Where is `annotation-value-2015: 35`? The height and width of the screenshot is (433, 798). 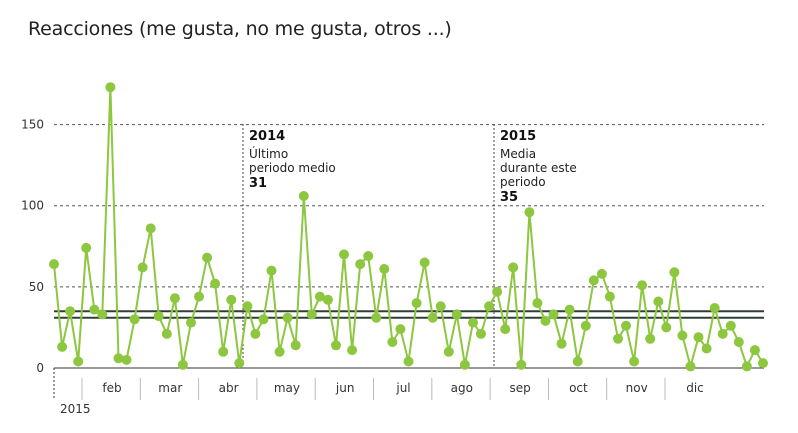
annotation-value-2015: 35 is located at coordinates (509, 197).